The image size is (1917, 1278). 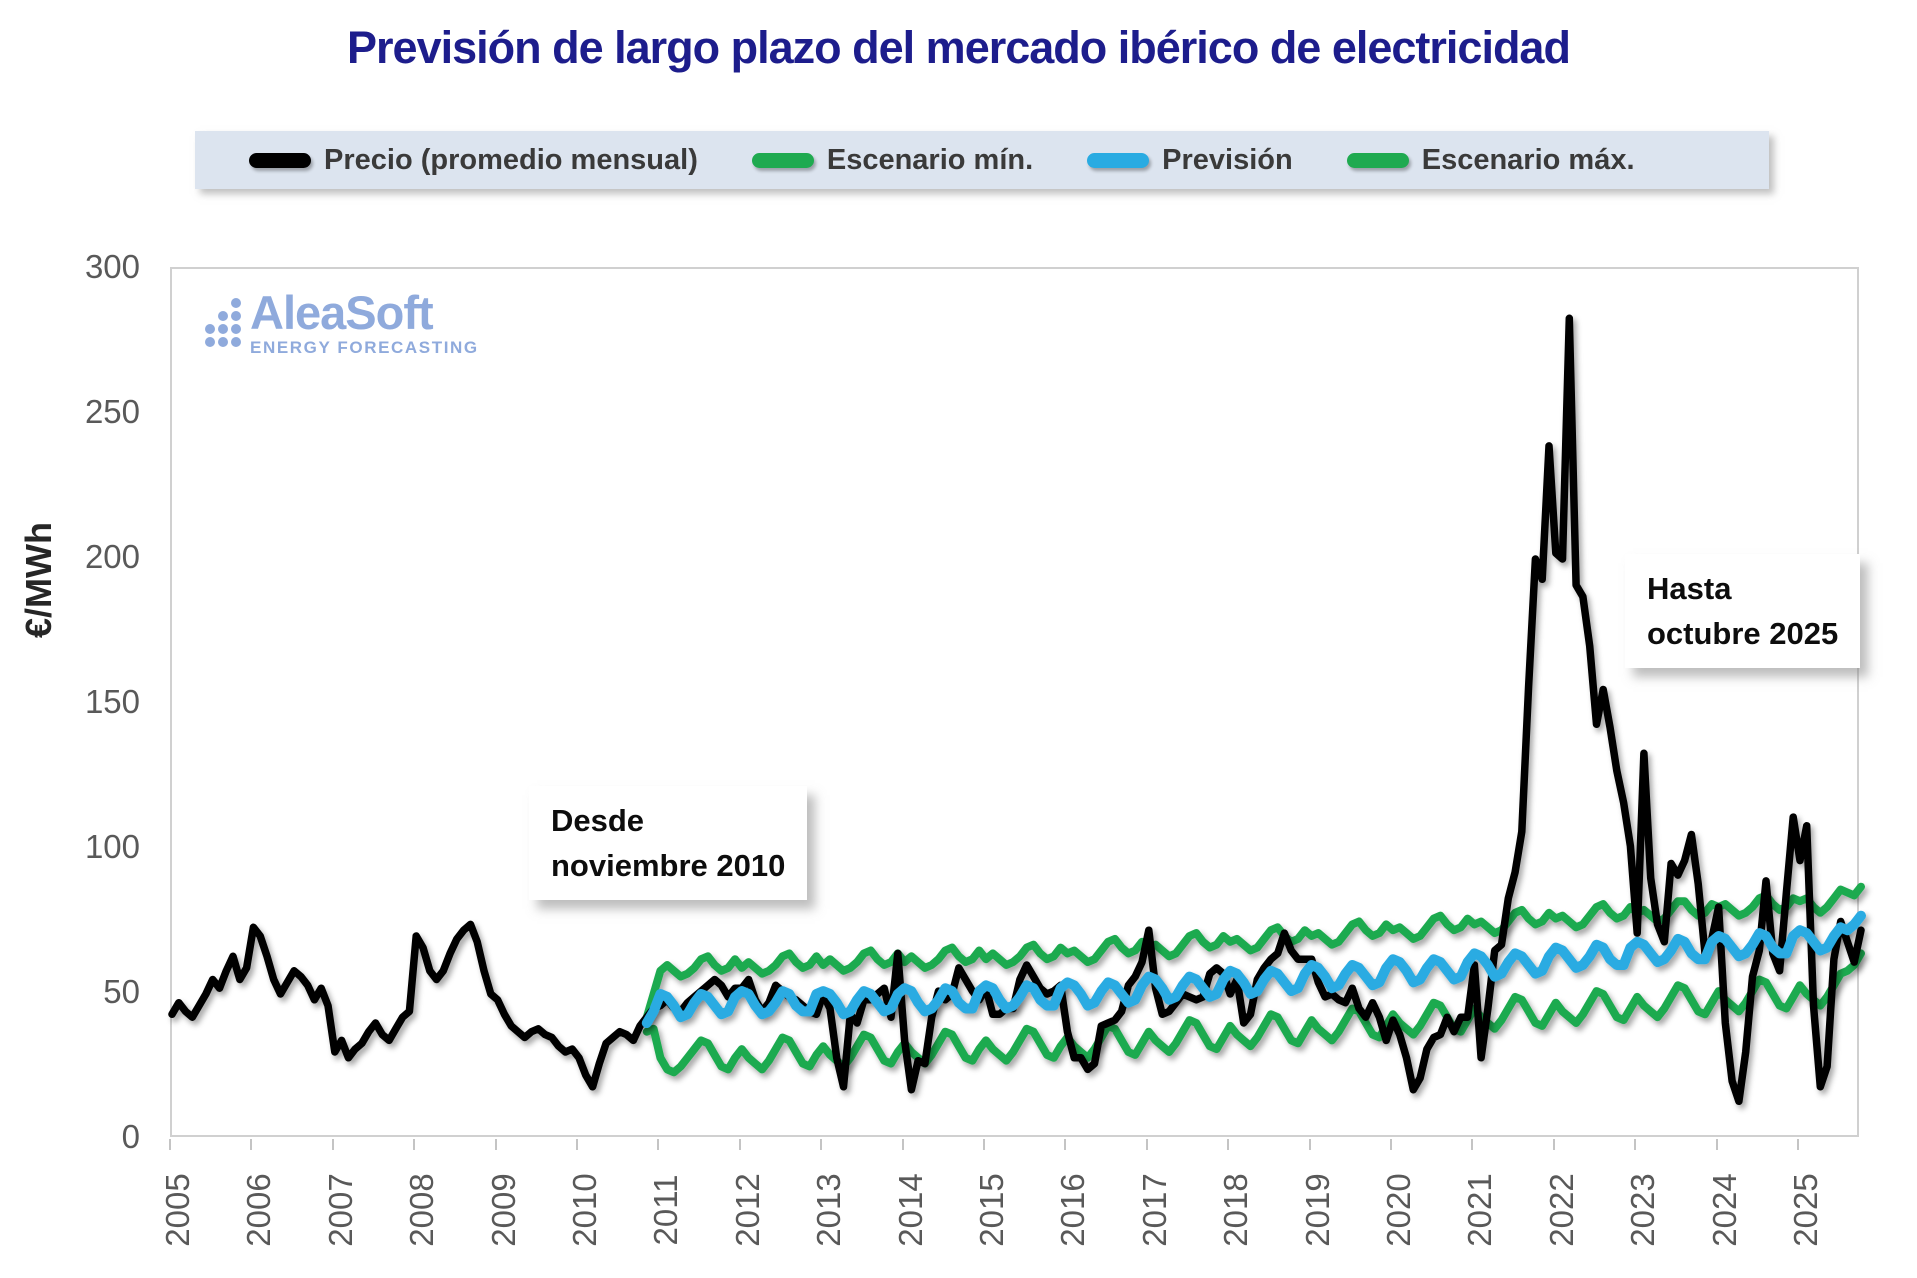 What do you see at coordinates (112, 411) in the screenshot?
I see `y-tick-label: 250` at bounding box center [112, 411].